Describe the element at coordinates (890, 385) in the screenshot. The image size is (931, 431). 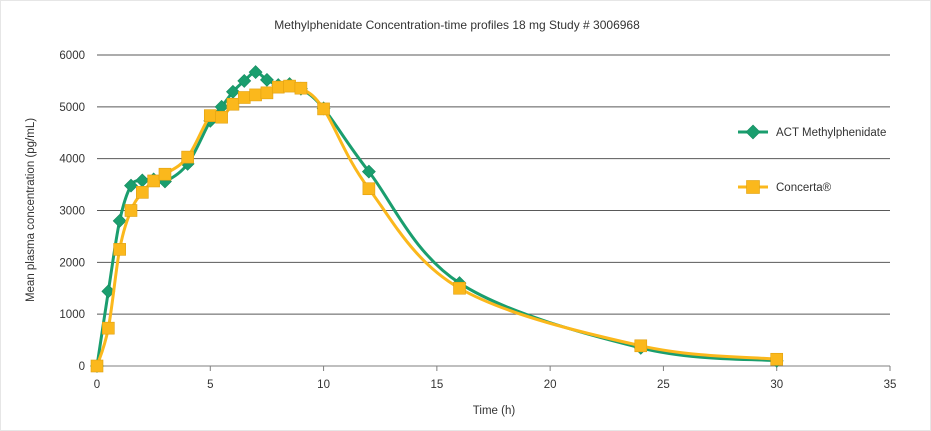
I see `x-tick-label: 35` at that location.